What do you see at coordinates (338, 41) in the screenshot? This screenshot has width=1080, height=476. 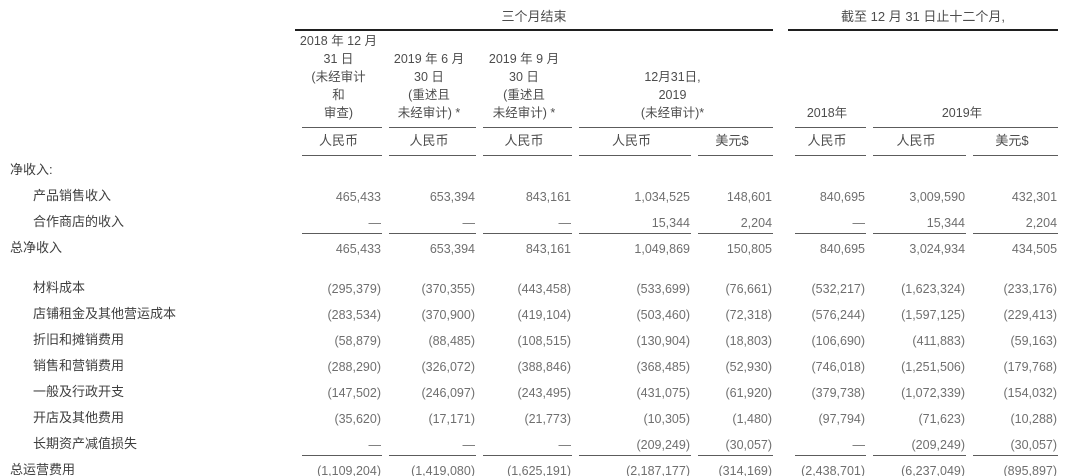 I see `date-header-line: 2018 年 12 月` at bounding box center [338, 41].